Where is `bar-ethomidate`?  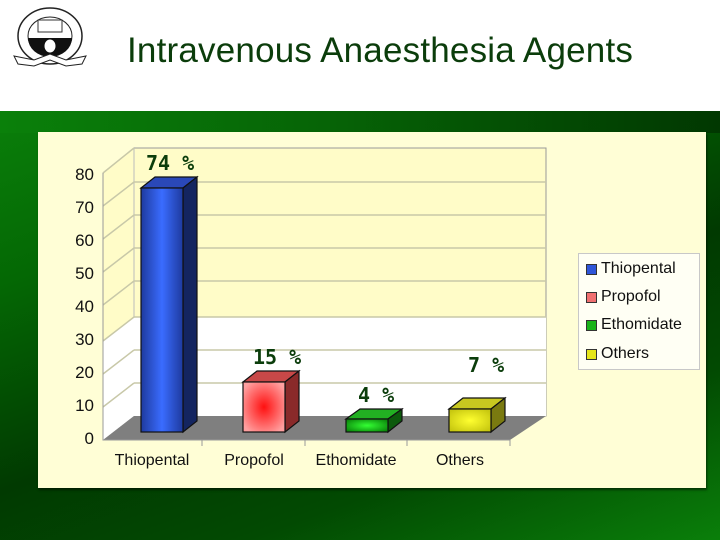
bar-ethomidate is located at coordinates (374, 420).